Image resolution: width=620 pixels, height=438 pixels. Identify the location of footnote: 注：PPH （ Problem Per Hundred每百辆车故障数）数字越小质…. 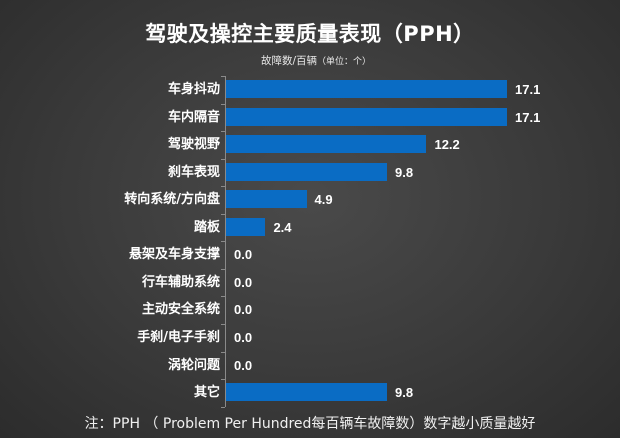
(310, 424).